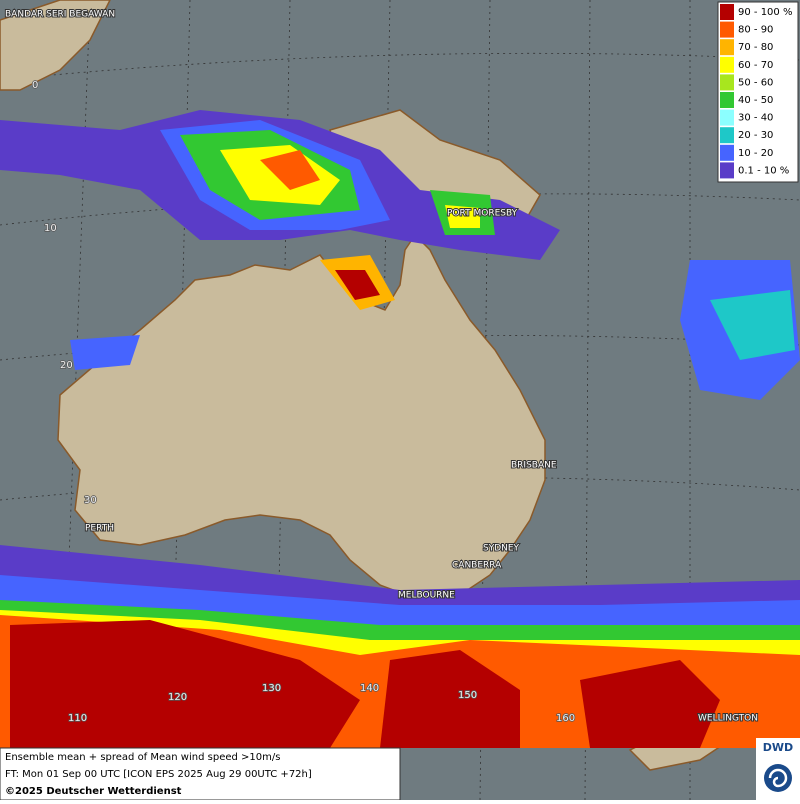 This screenshot has height=804, width=800. What do you see at coordinates (765, 12) in the screenshot?
I see `legend-label: 90 - 100 %` at bounding box center [765, 12].